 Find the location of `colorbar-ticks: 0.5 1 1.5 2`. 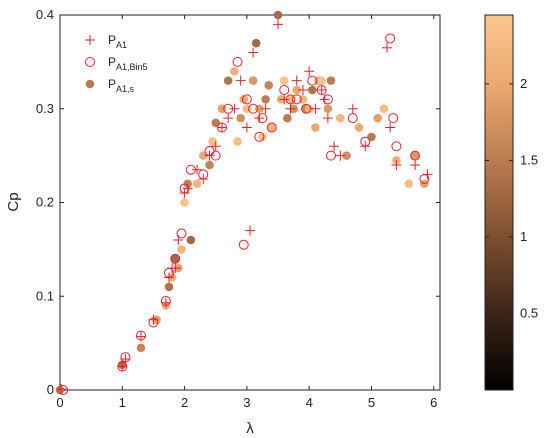

colorbar-ticks: 0.5 1 1.5 2 is located at coordinates (511, 198).